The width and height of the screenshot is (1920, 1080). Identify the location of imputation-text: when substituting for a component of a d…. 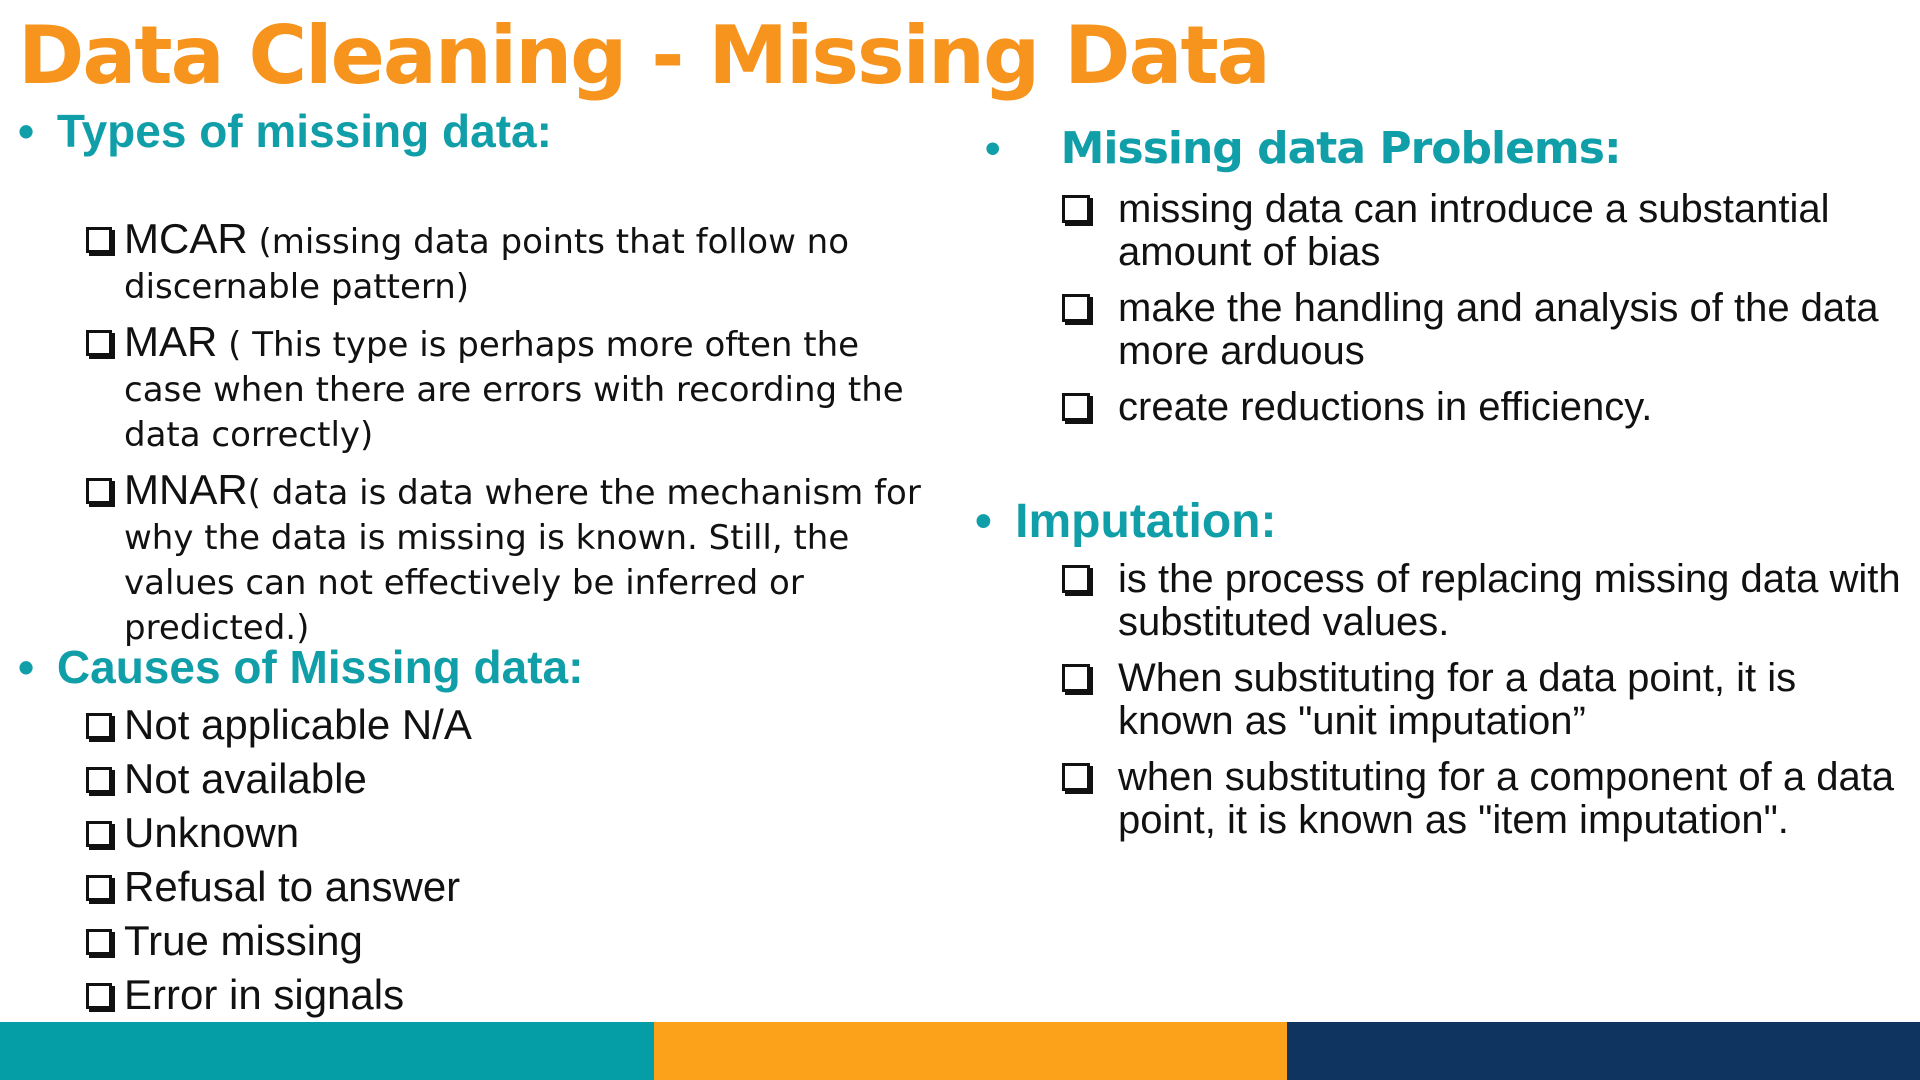
(1506, 798).